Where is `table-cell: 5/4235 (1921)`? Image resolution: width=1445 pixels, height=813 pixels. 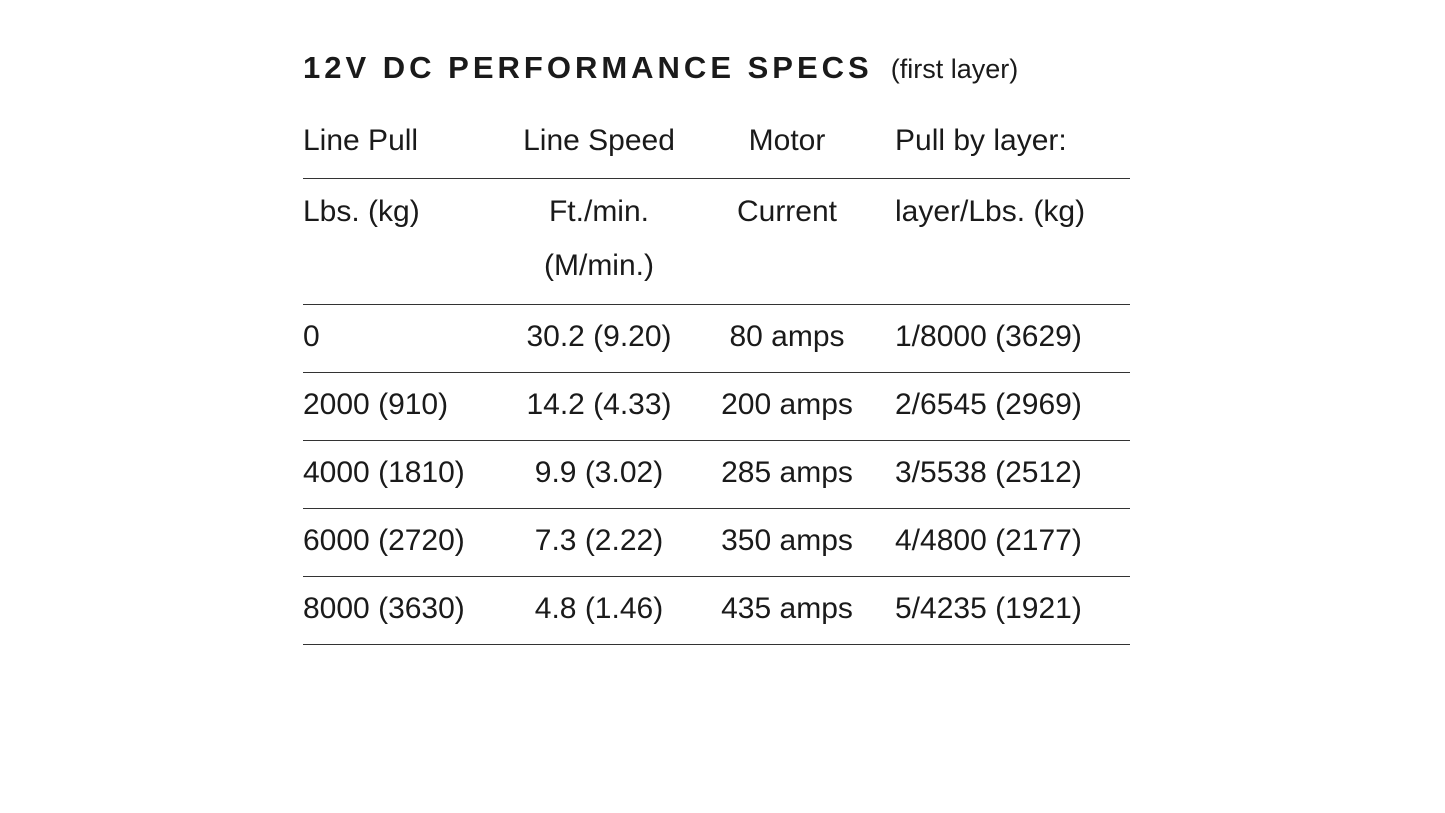 table-cell: 5/4235 (1921) is located at coordinates (1005, 610).